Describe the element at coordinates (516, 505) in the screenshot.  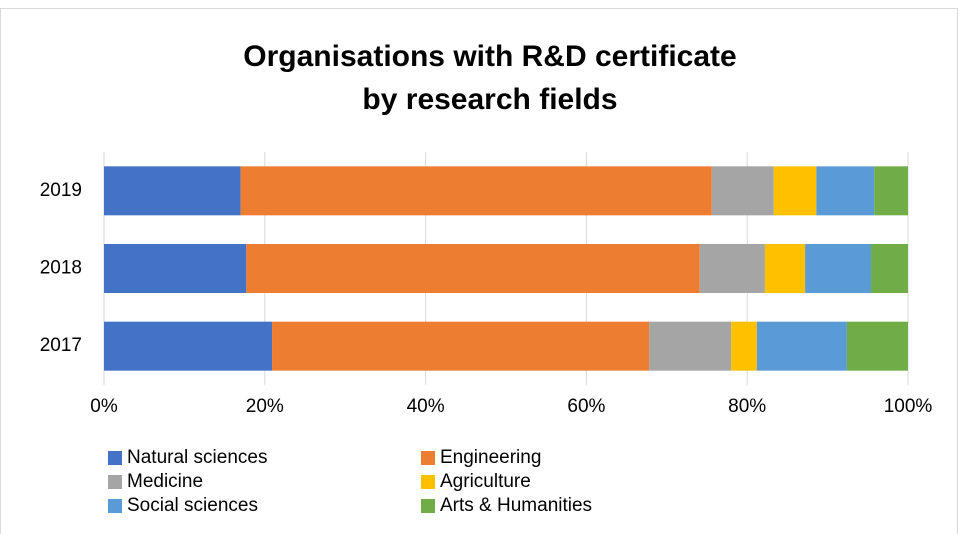
I see `legend-label: Arts & Humanities` at that location.